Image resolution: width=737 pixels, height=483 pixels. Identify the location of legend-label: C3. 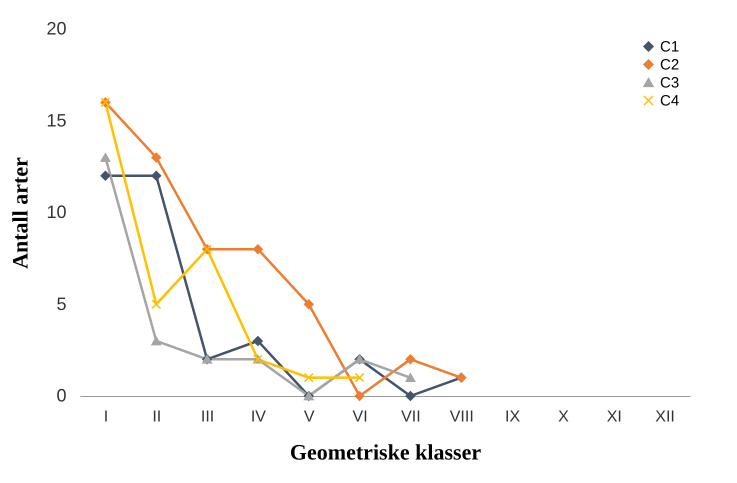
(670, 83).